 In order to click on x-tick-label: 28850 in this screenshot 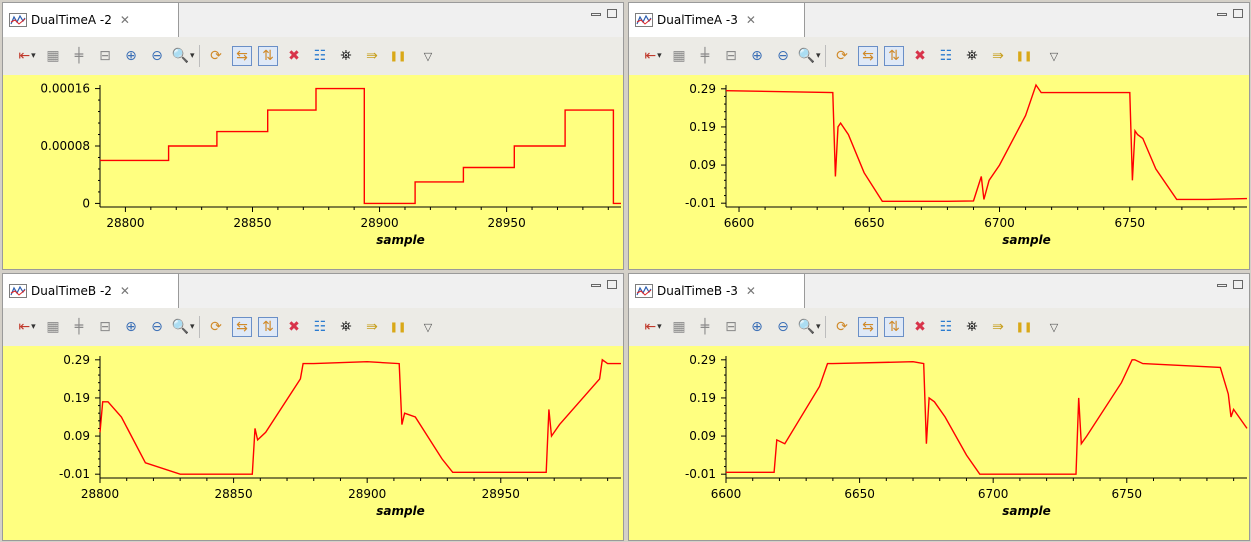, I will do `click(233, 494)`.